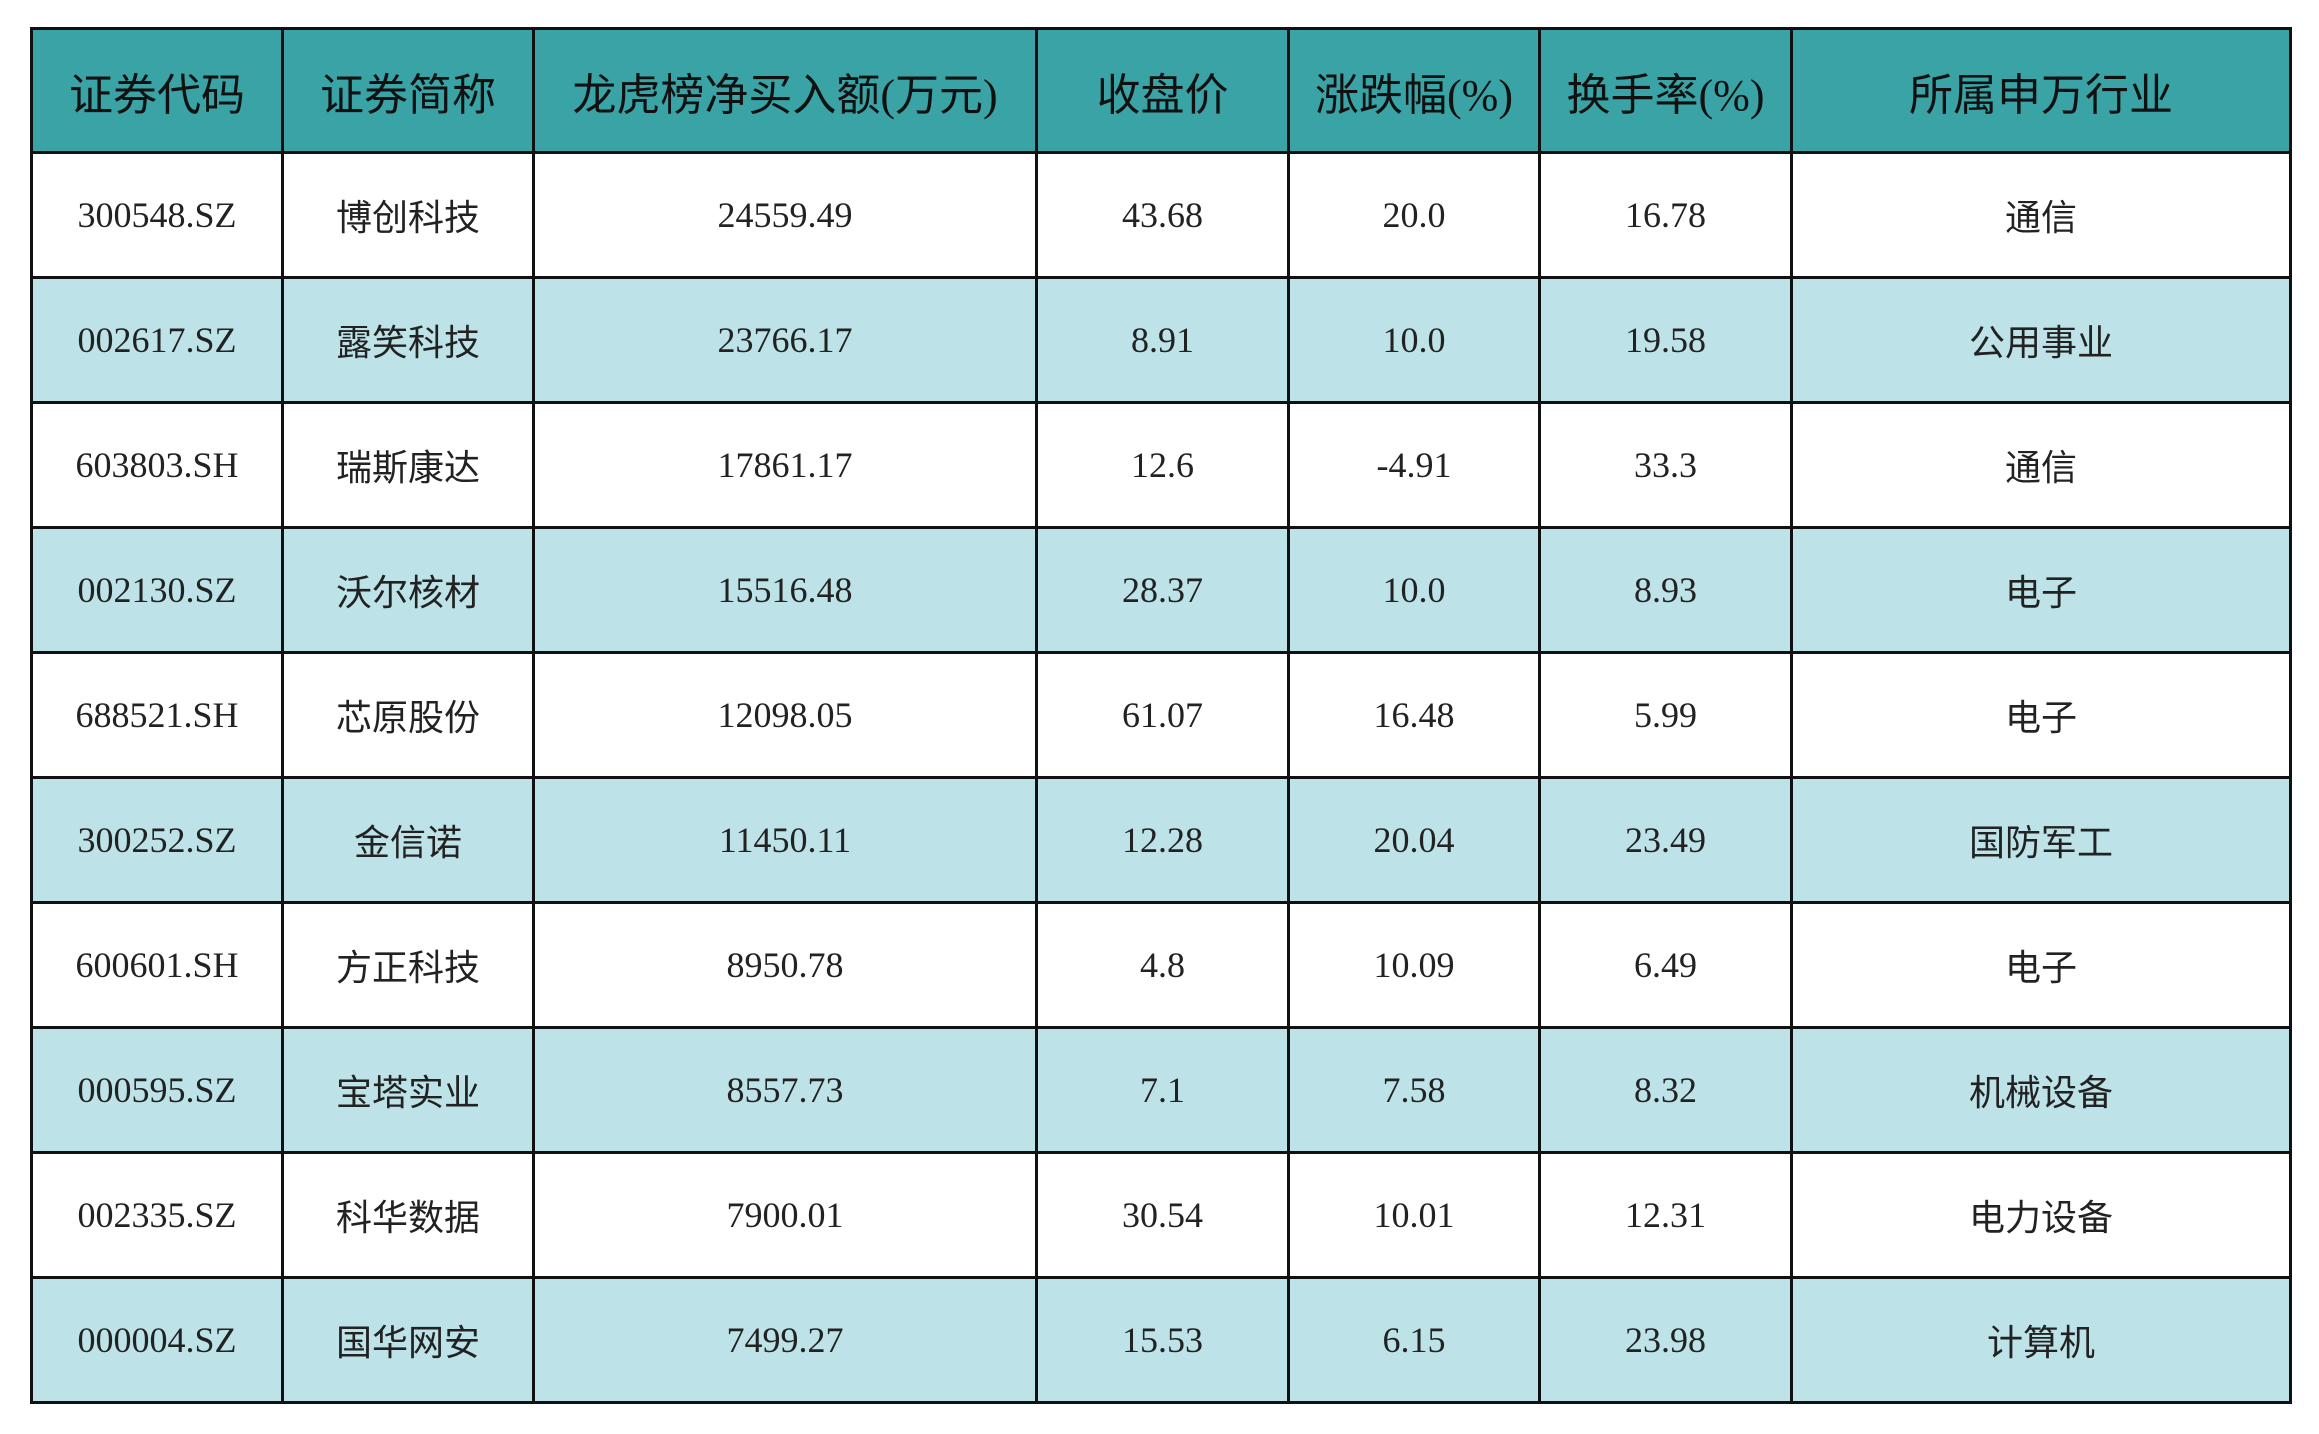 This screenshot has width=2319, height=1434. Describe the element at coordinates (1414, 465) in the screenshot. I see `table-cell: -4.91` at that location.